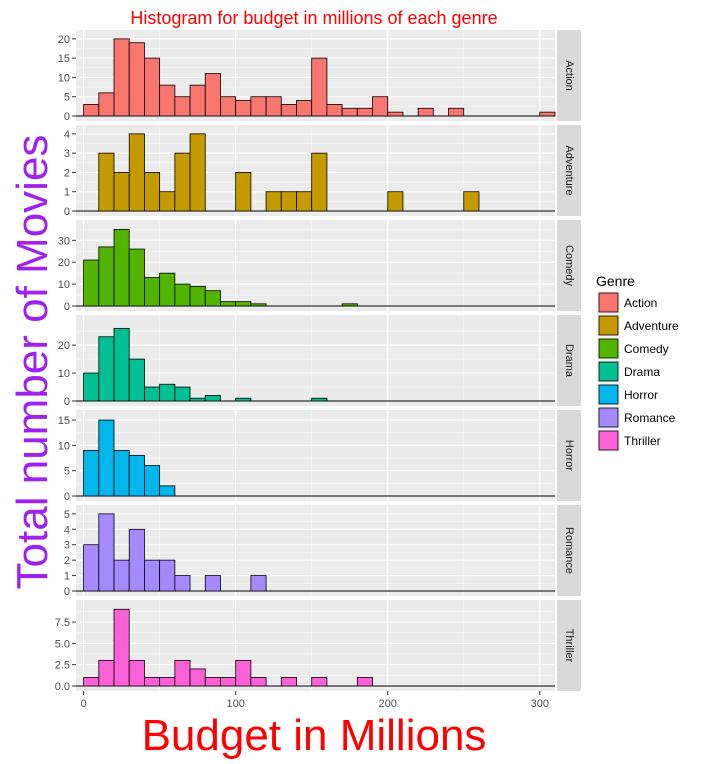 The image size is (703, 764). What do you see at coordinates (627, 302) in the screenshot?
I see `legend-item-action: Action` at bounding box center [627, 302].